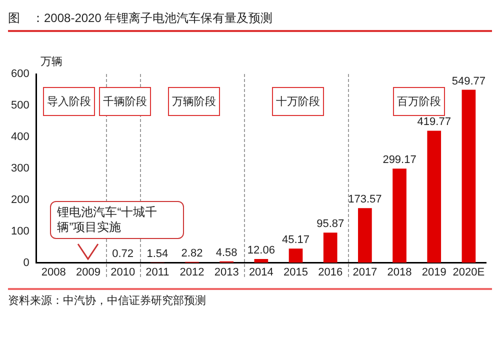  Describe the element at coordinates (53, 272) in the screenshot. I see `x-tick-label: 2008` at that location.